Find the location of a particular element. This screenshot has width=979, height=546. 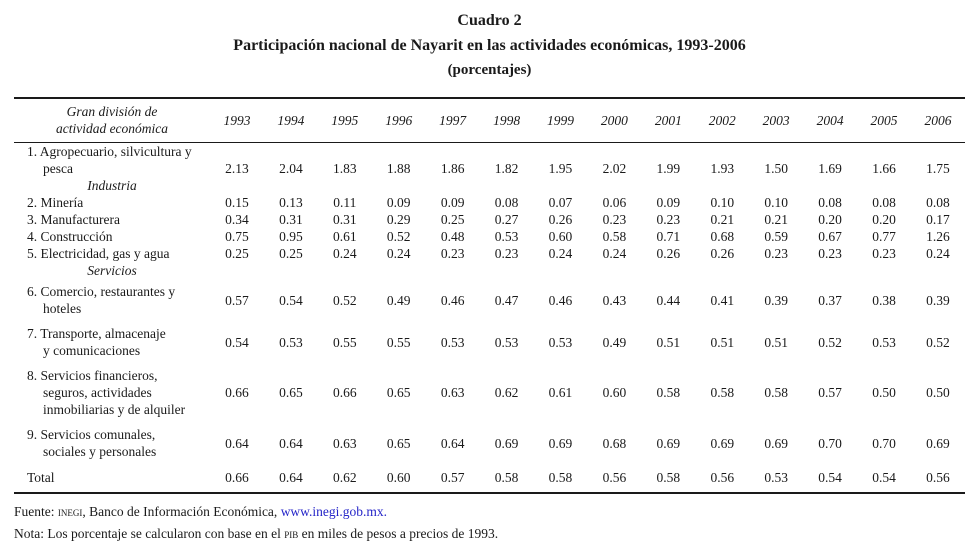

value-cell: 0.15 is located at coordinates (237, 202).